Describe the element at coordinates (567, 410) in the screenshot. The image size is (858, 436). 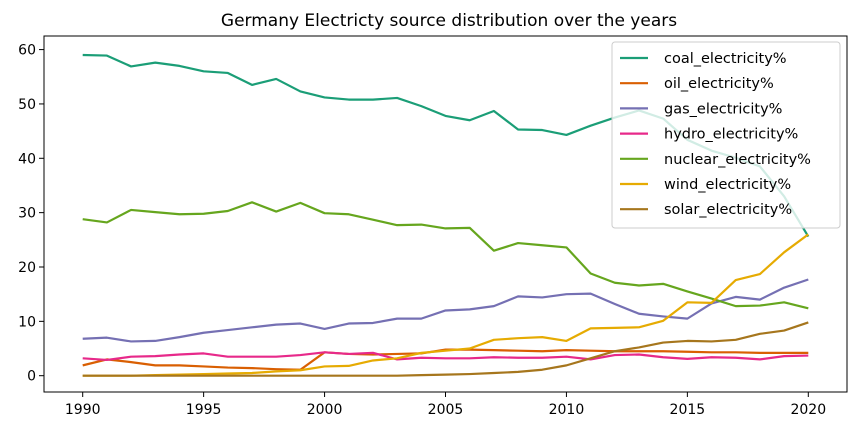
I see `x-tick-label: 2010` at that location.